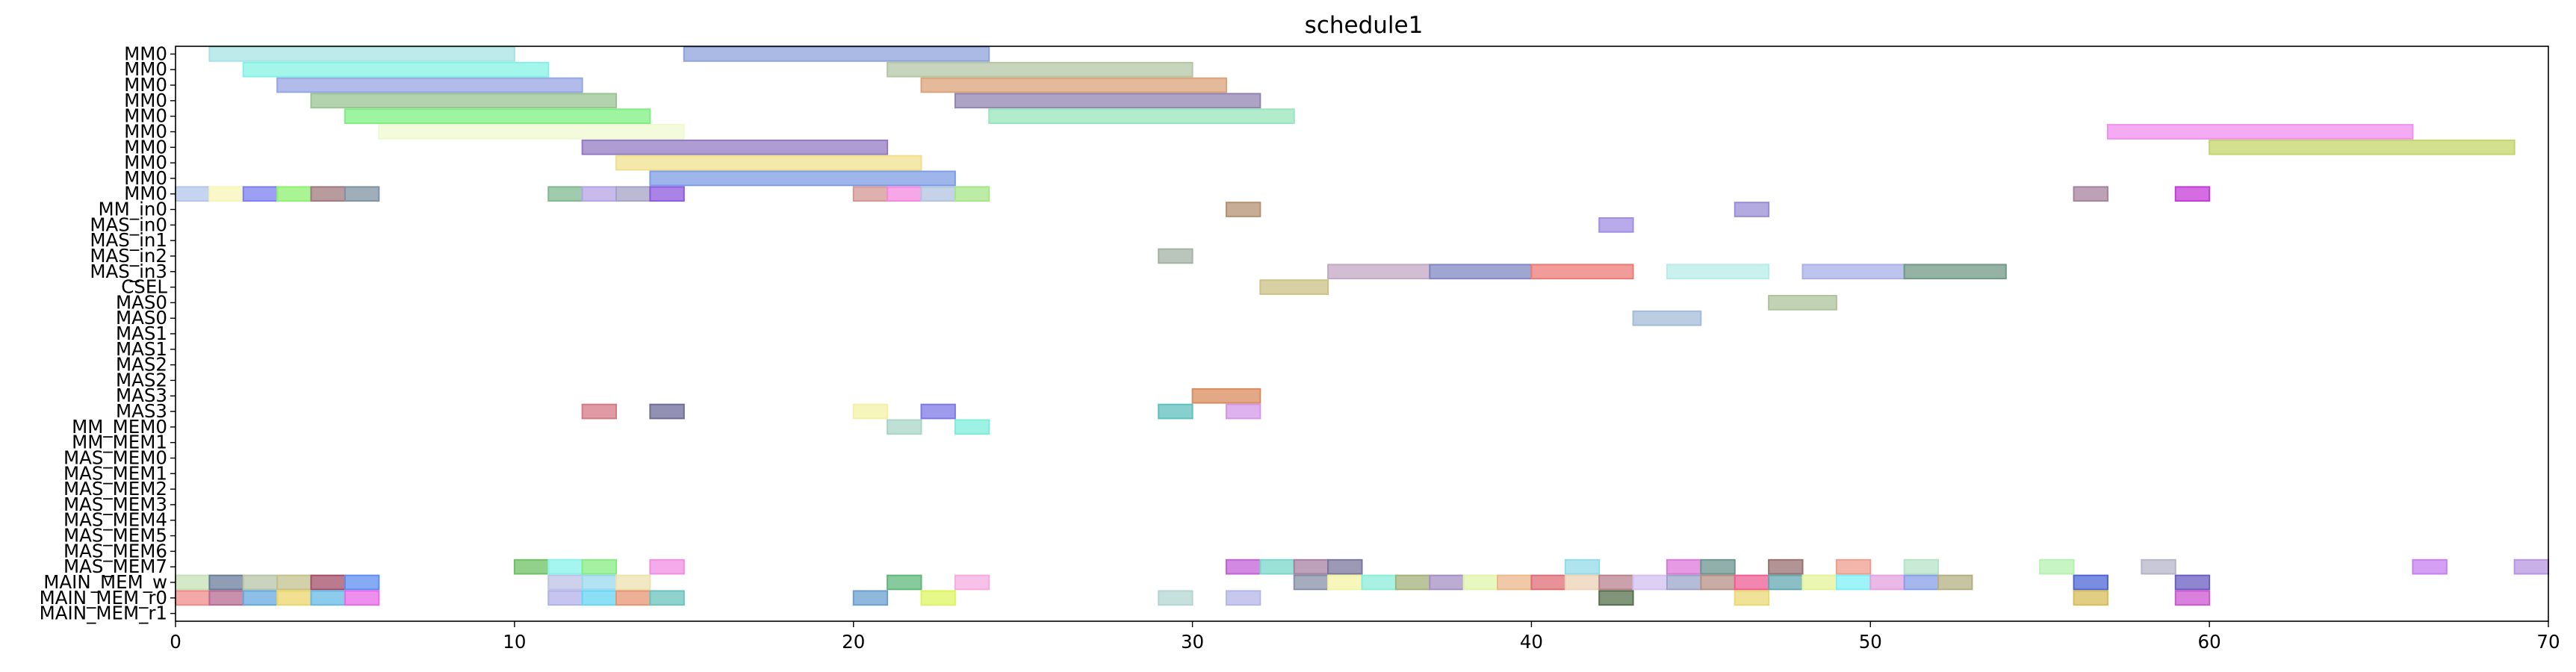 The height and width of the screenshot is (672, 2576). Describe the element at coordinates (1532, 642) in the screenshot. I see `x-tick-label: 40` at that location.